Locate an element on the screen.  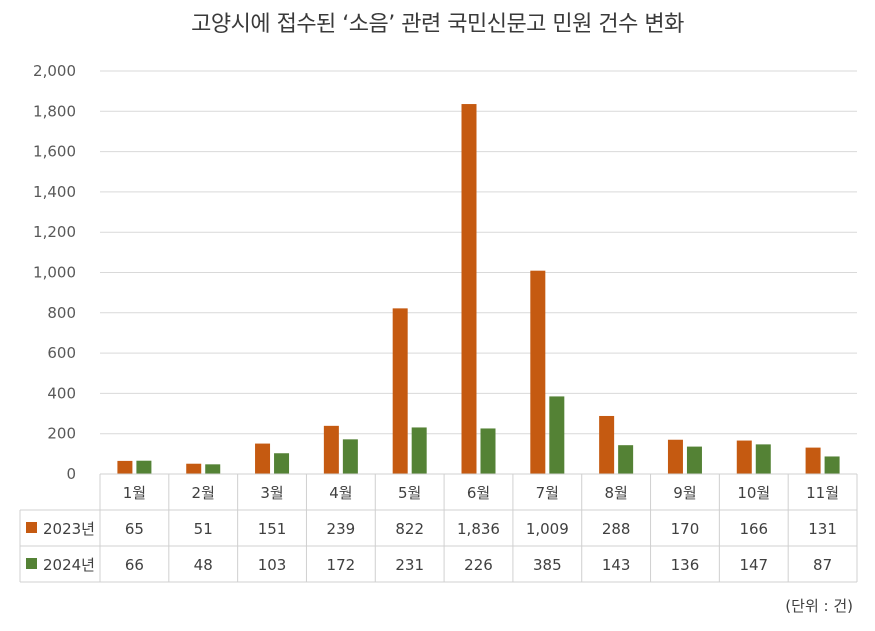
y-tick-label: 1,400 is located at coordinates (54, 192).